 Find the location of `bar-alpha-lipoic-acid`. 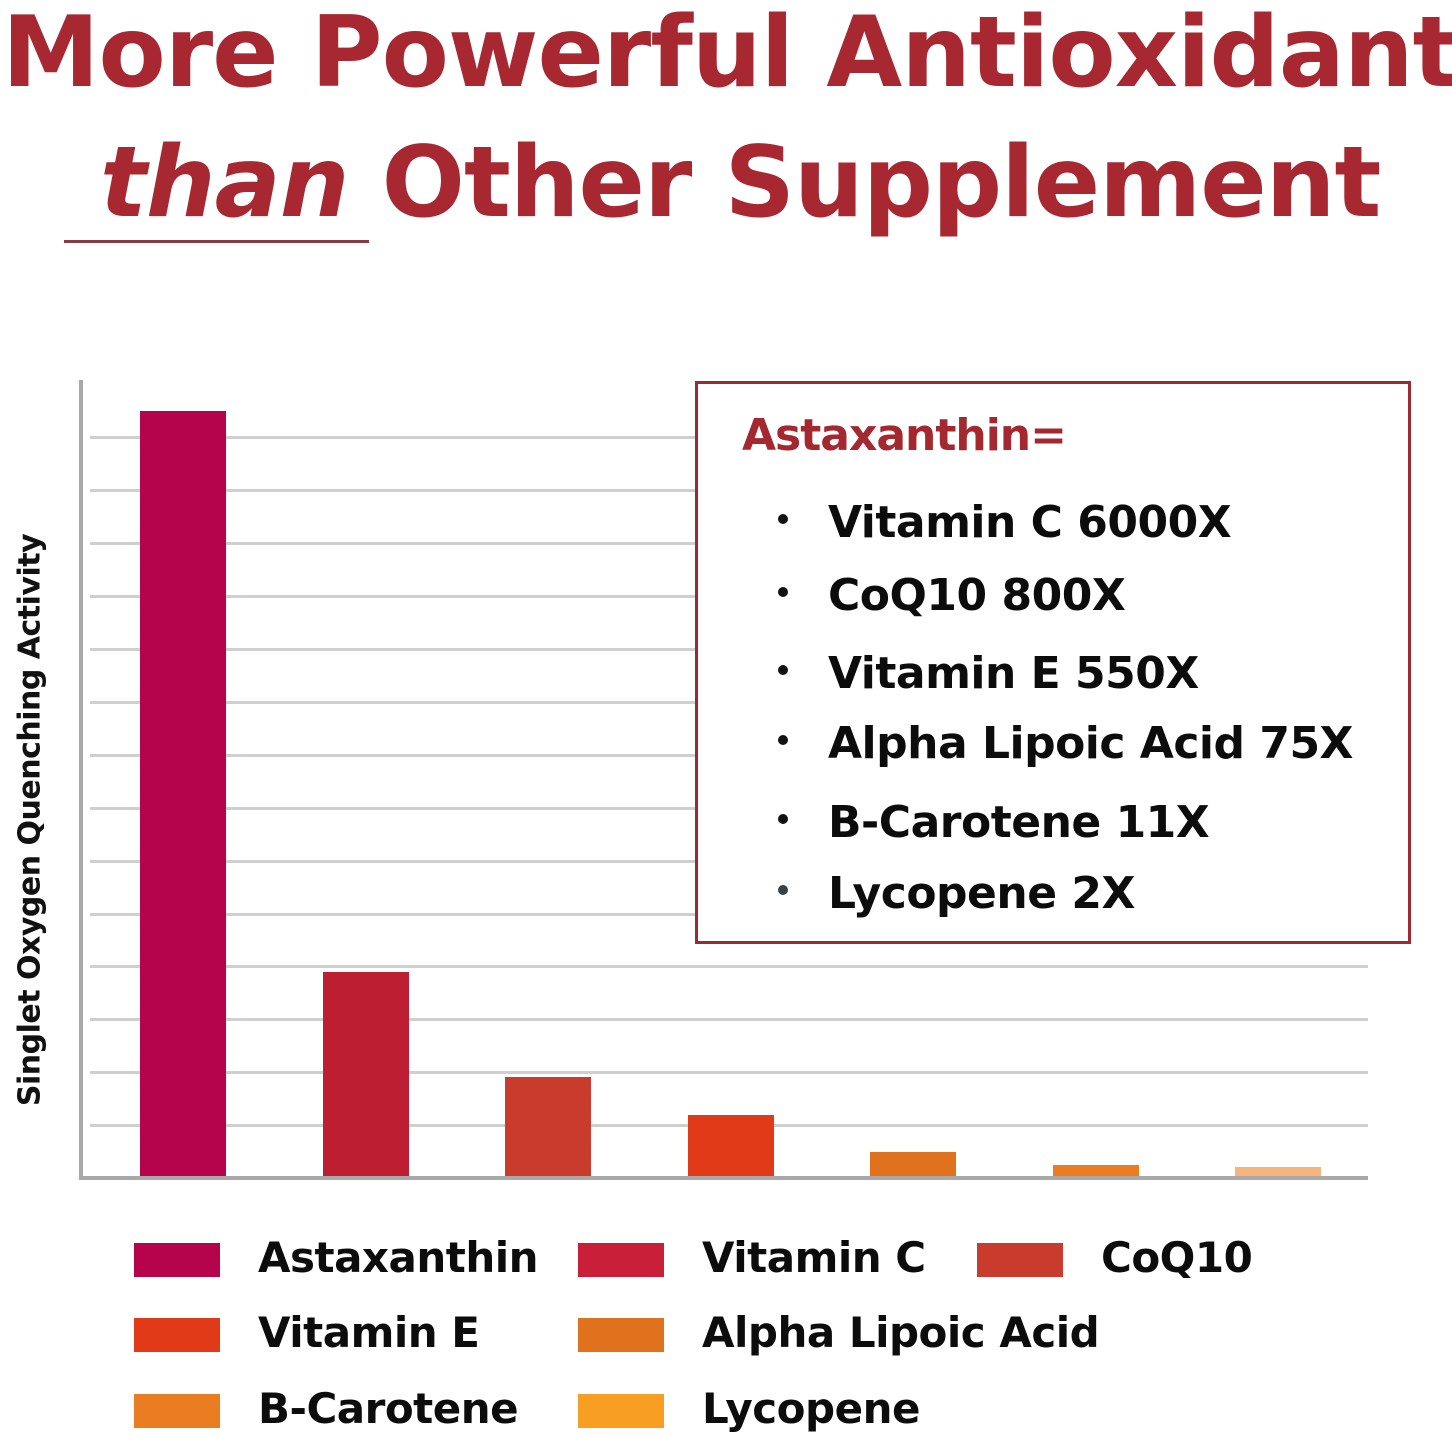

bar-alpha-lipoic-acid is located at coordinates (913, 1164).